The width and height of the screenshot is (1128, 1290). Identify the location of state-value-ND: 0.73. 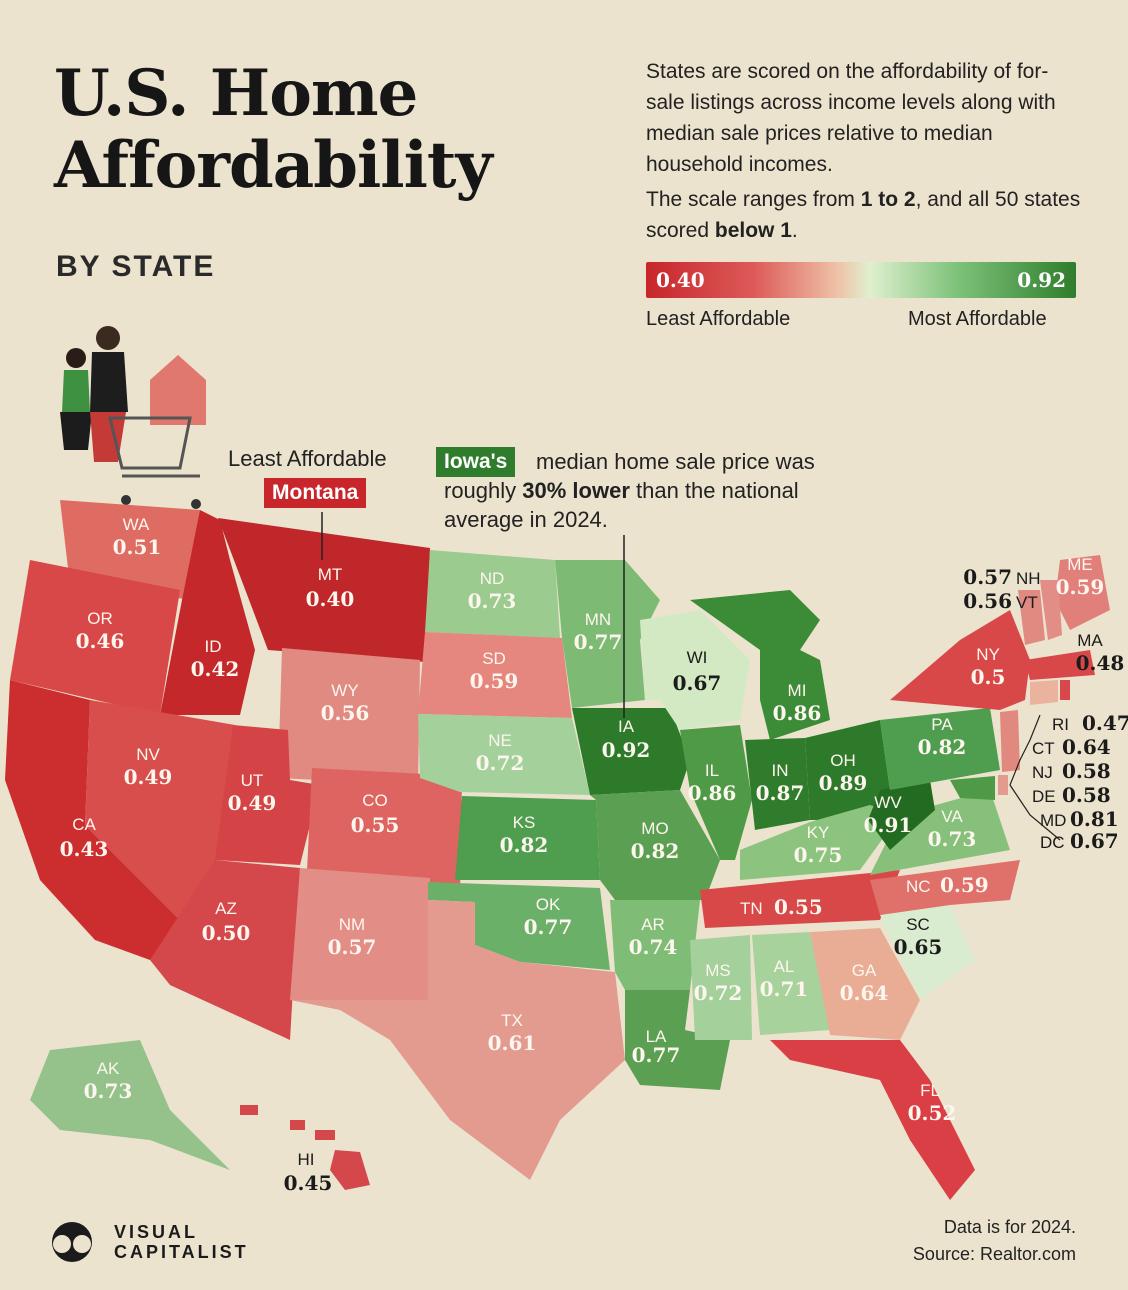
(492, 601).